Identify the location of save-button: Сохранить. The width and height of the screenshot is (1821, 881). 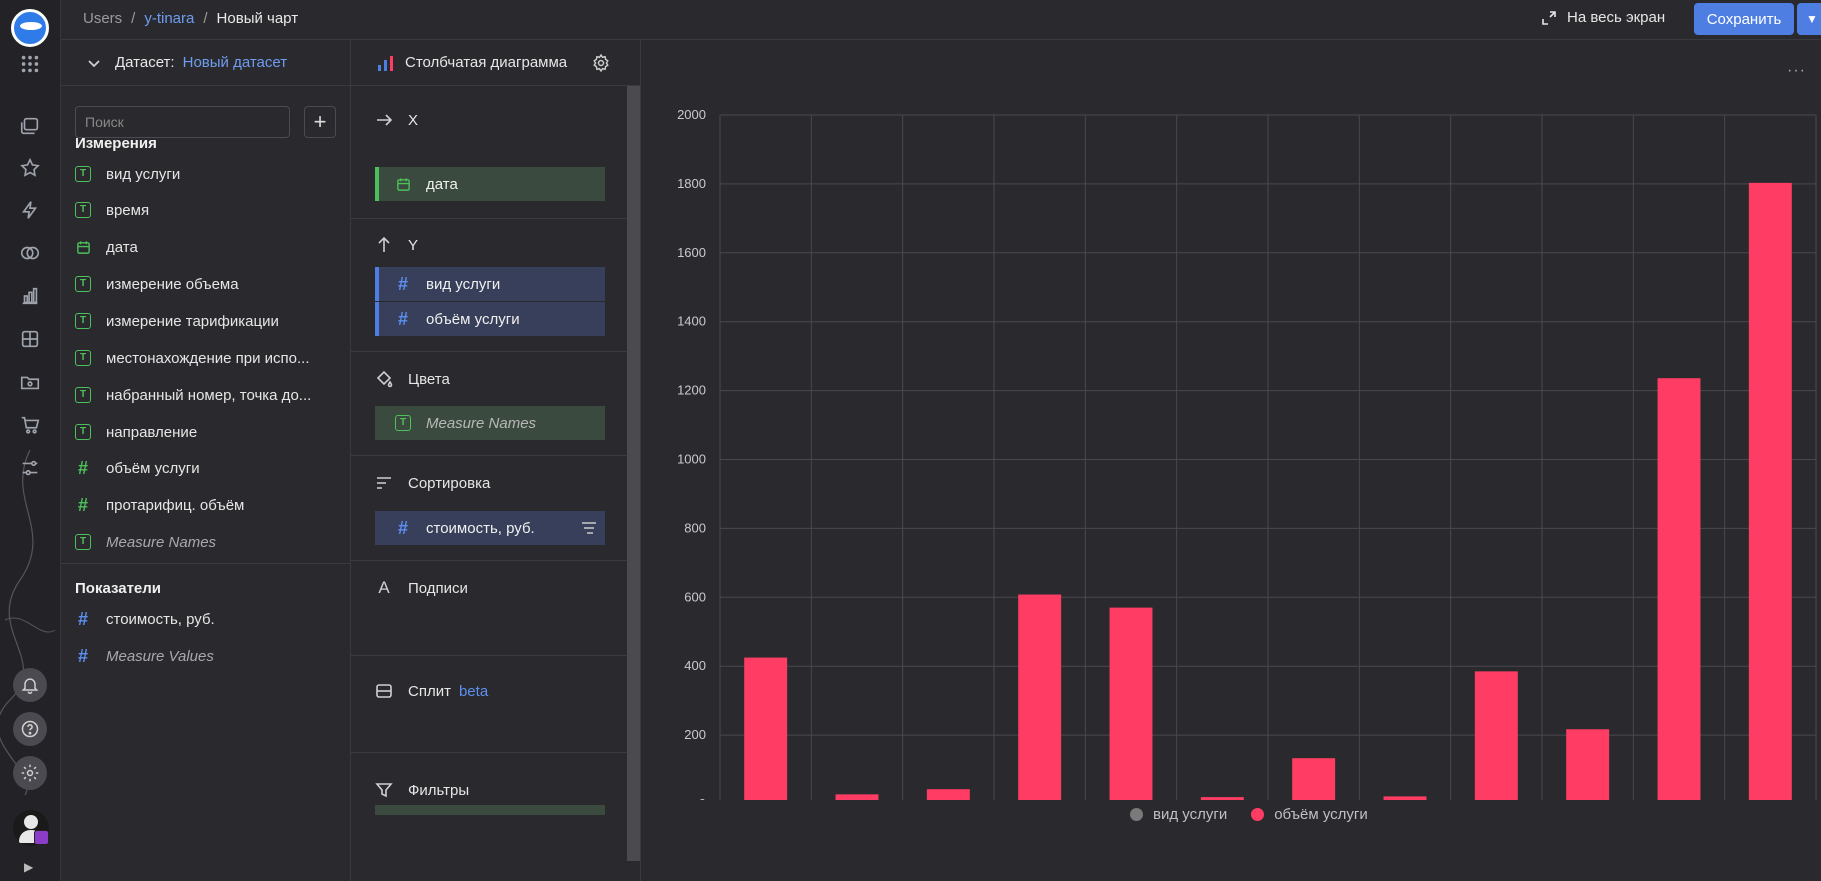
(1744, 19).